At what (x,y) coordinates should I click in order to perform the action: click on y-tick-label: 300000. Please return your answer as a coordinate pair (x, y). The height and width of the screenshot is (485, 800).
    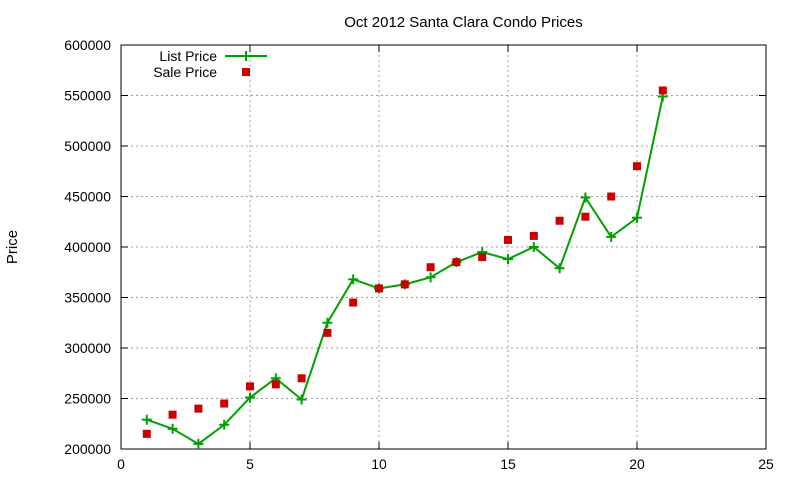
    Looking at the image, I should click on (87, 348).